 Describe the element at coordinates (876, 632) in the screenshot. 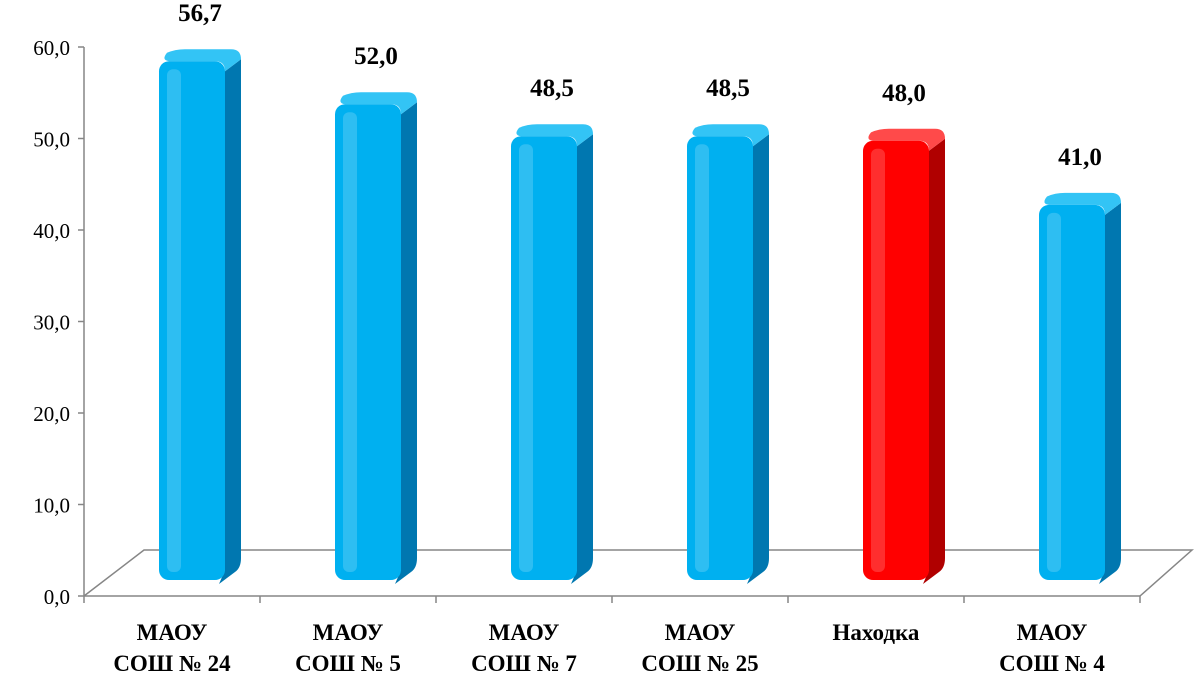

I see `category-label: Находка` at that location.